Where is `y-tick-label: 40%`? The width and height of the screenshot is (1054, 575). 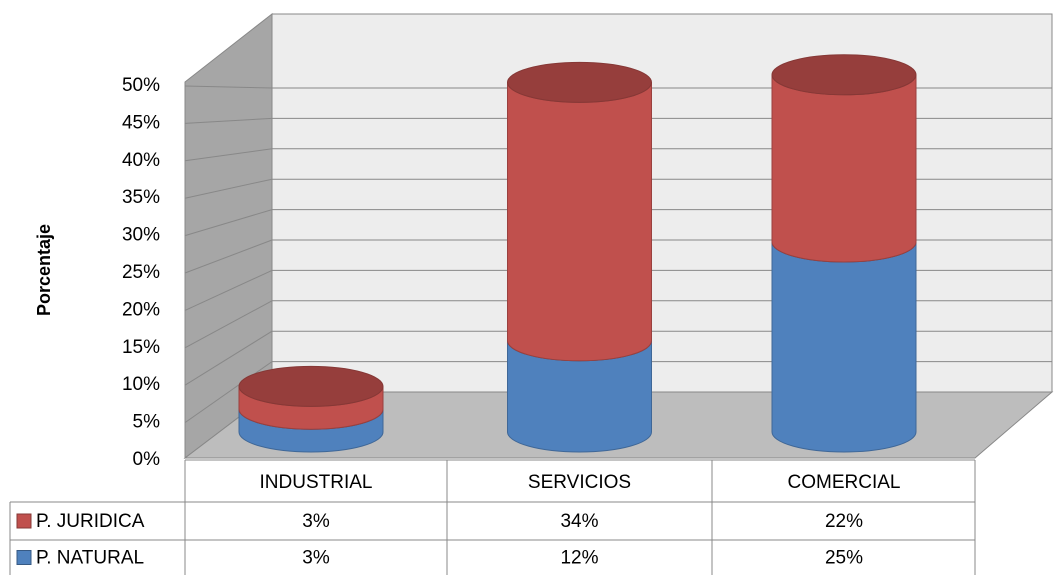
y-tick-label: 40% is located at coordinates (141, 160).